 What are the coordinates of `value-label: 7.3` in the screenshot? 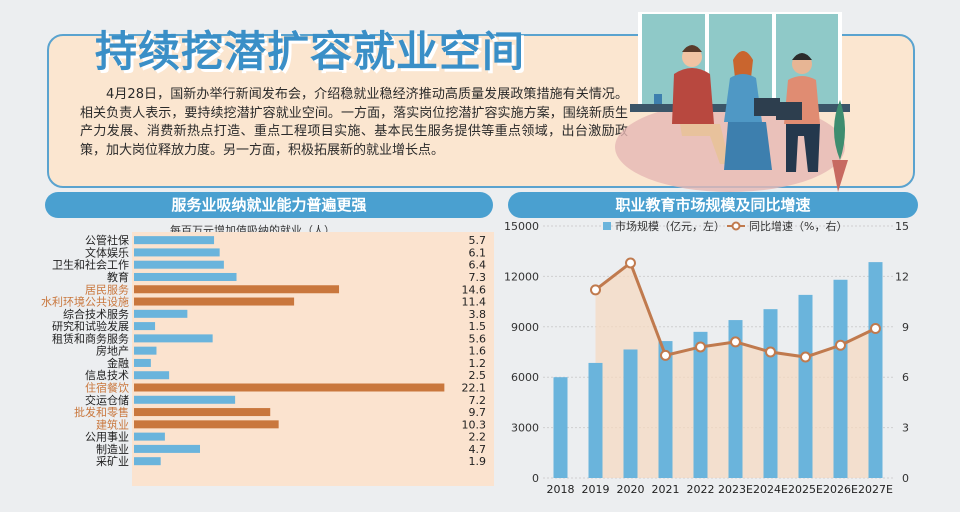 It's located at (478, 277).